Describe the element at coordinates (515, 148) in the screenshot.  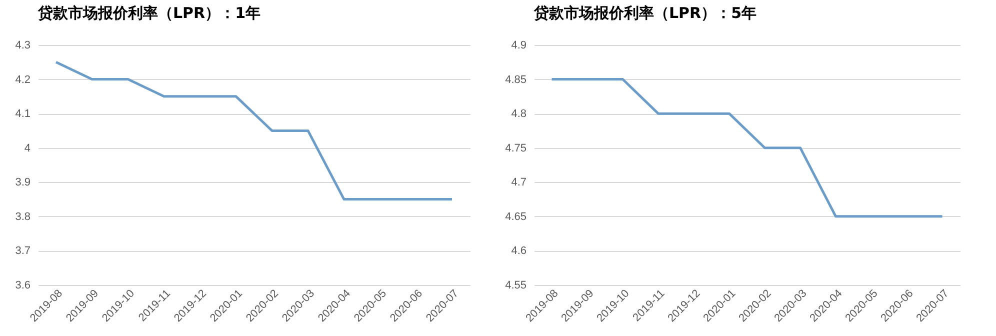
I see `y-tick-label: 4.75` at that location.